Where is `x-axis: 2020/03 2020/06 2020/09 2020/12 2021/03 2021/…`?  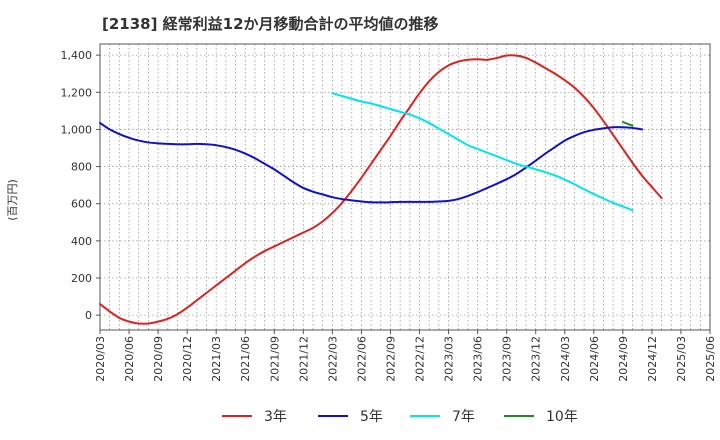 x-axis: 2020/03 2020/06 2020/09 2020/12 2021/03 2021/… is located at coordinates (405, 356).